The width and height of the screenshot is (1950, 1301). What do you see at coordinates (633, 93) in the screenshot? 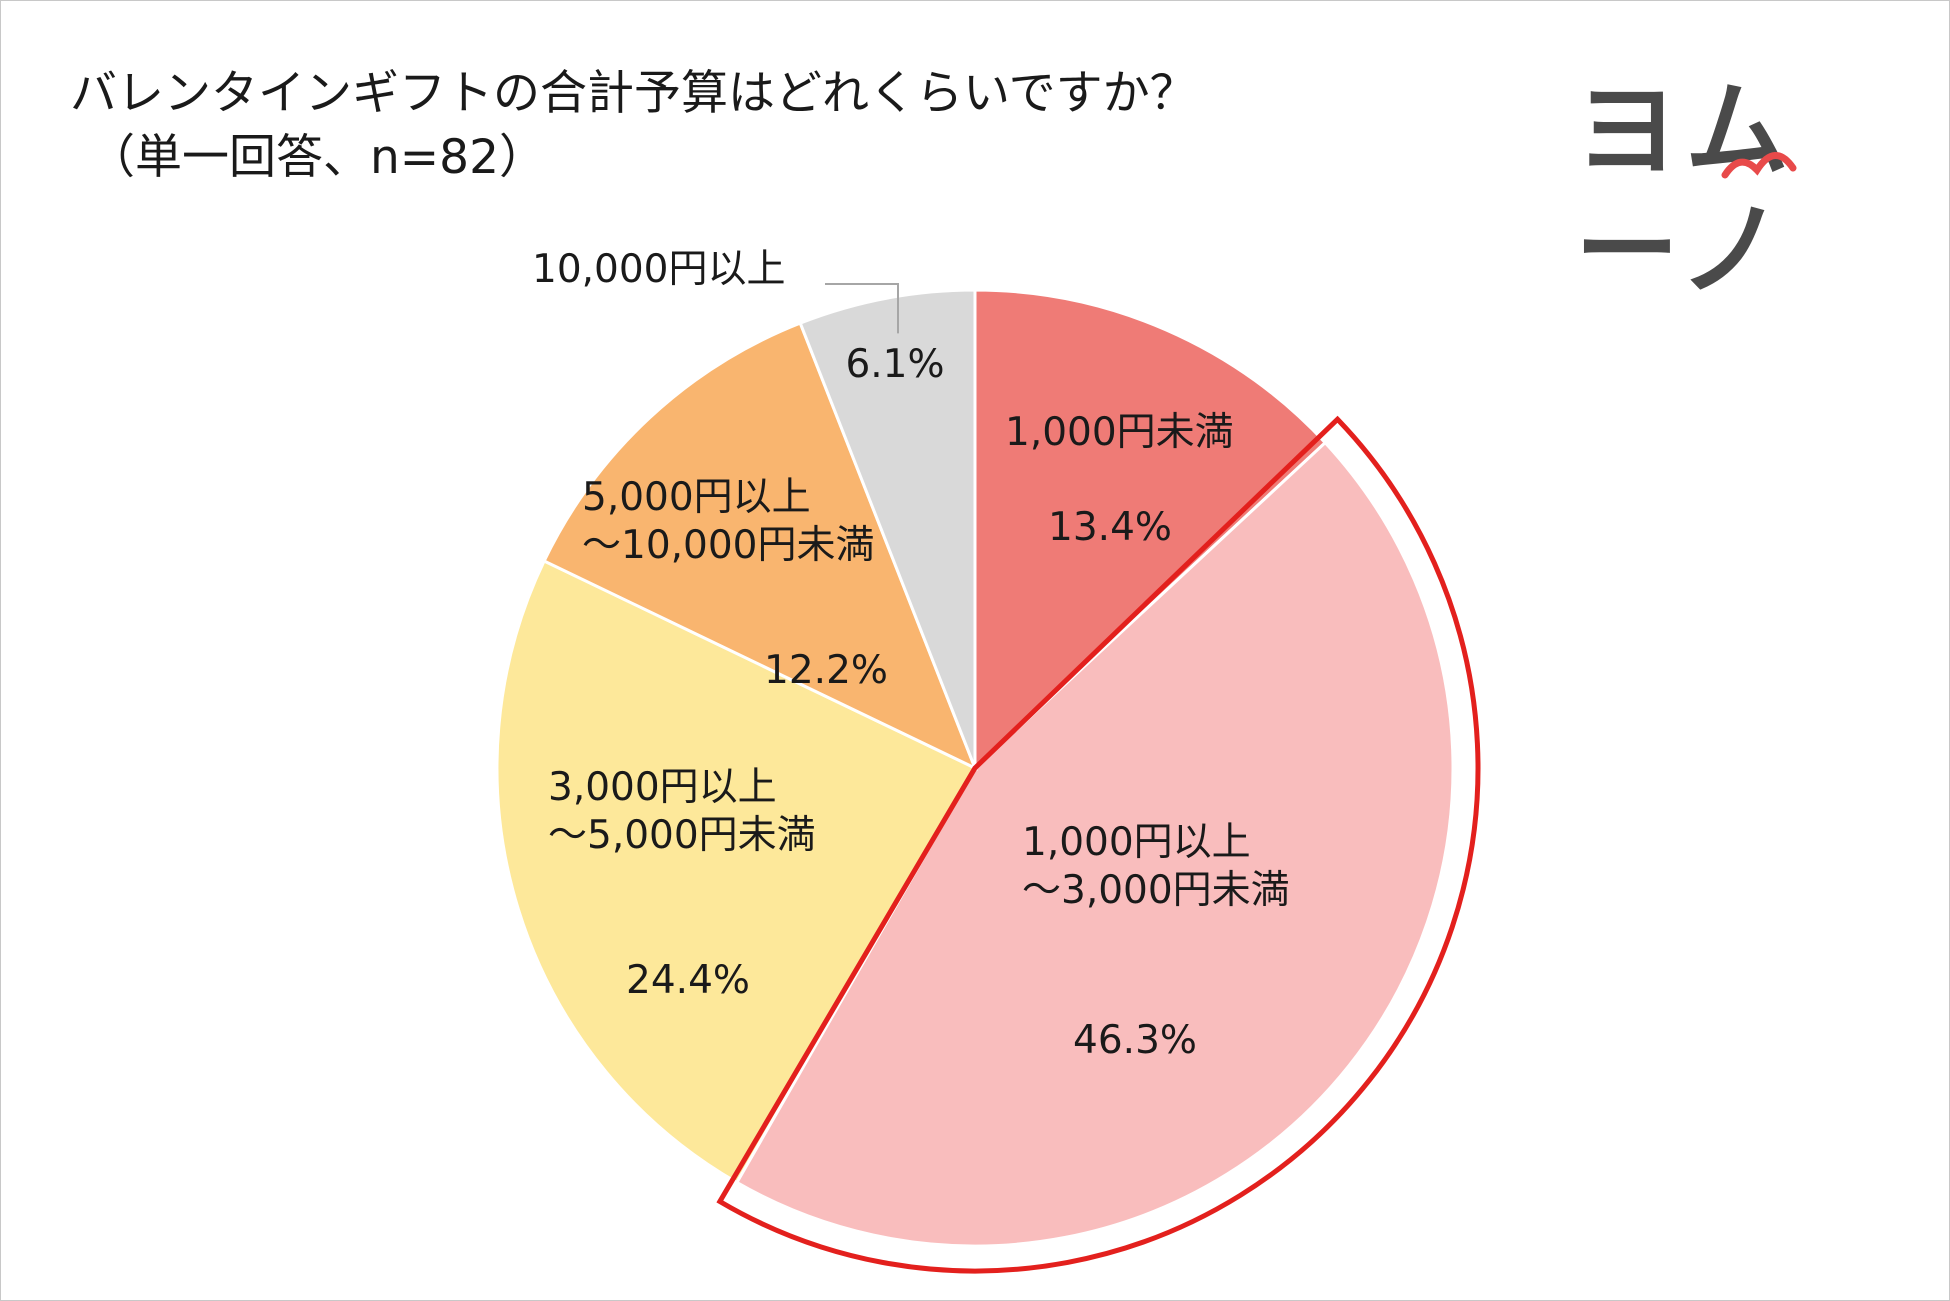
I see `title-line-1: バレンタインギフトの合計予算はどれくらいですか？` at bounding box center [633, 93].